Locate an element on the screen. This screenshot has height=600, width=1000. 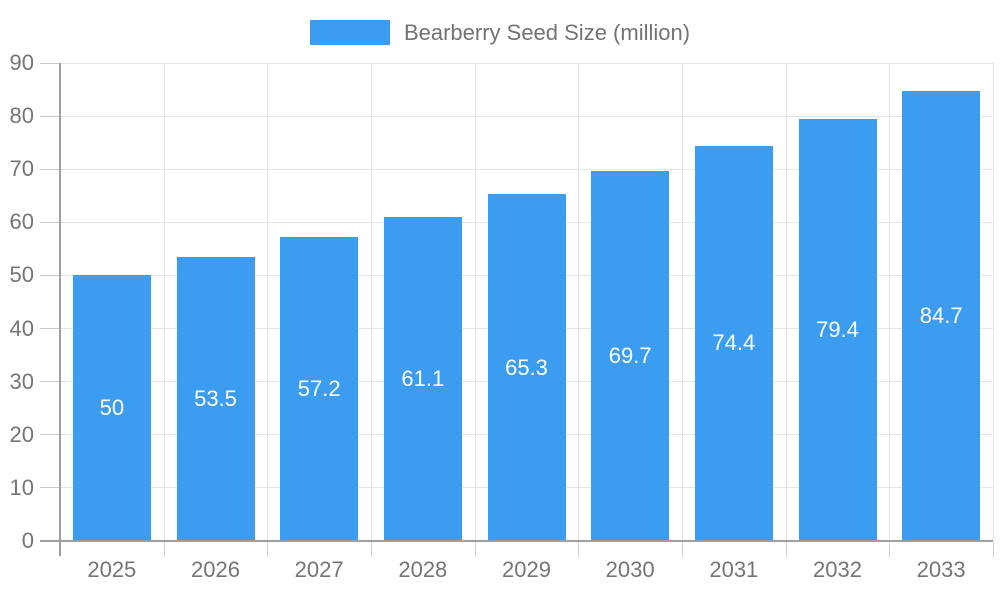
x-axis-tick-label: 2026 is located at coordinates (215, 569).